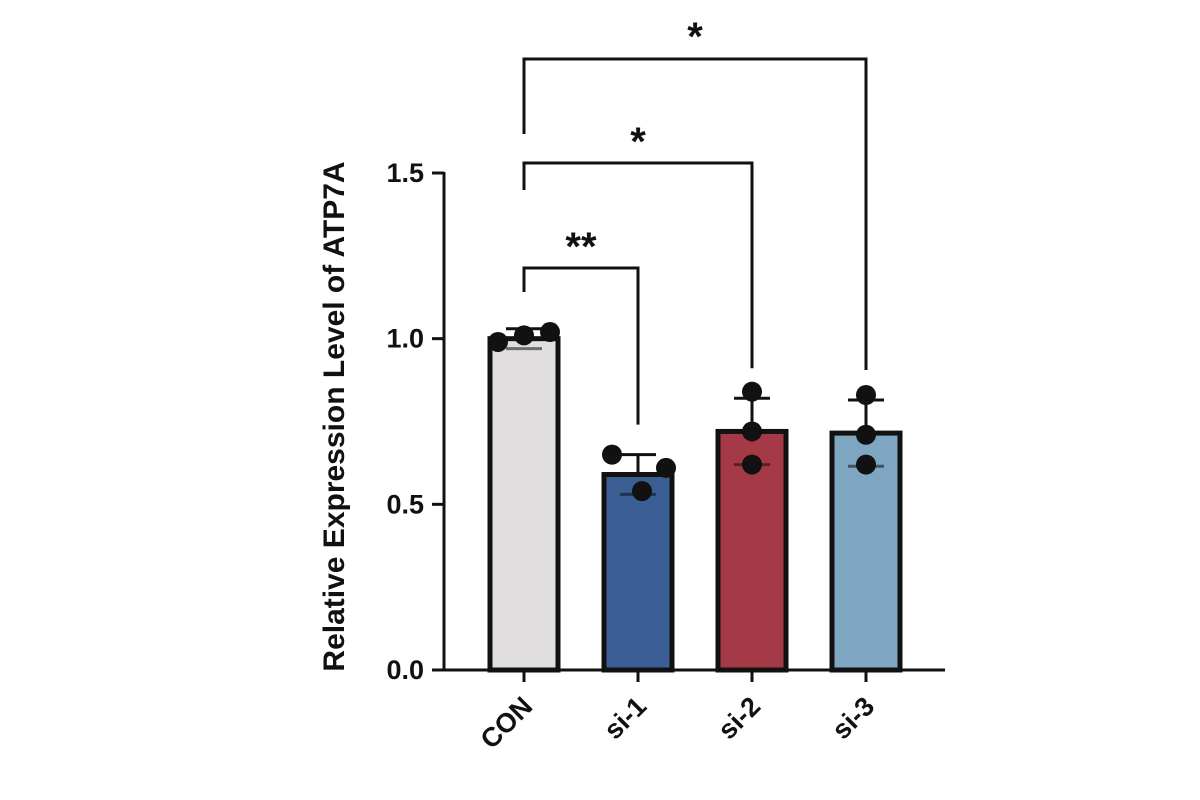  I want to click on x-tick-label: si-3, so click(853, 718).